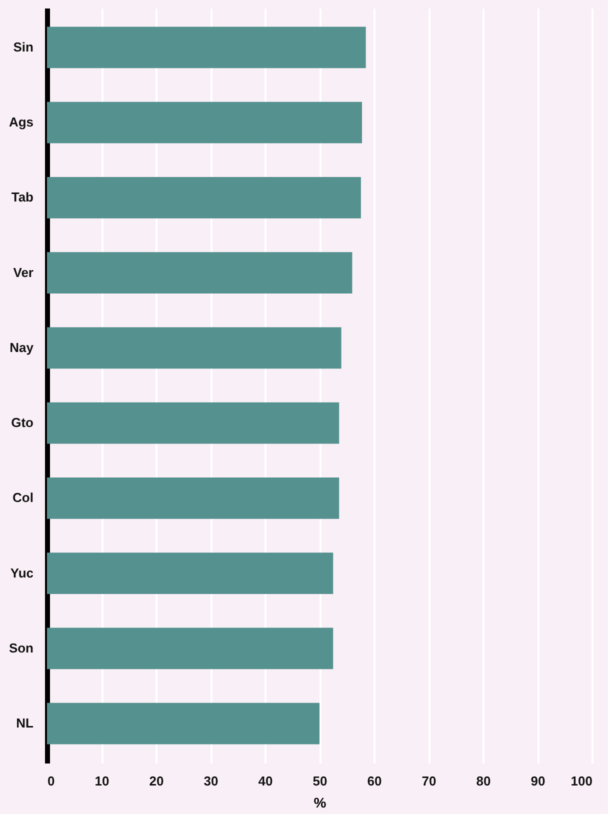 Image resolution: width=616 pixels, height=827 pixels. What do you see at coordinates (320, 802) in the screenshot?
I see `x-axis-title: %` at bounding box center [320, 802].